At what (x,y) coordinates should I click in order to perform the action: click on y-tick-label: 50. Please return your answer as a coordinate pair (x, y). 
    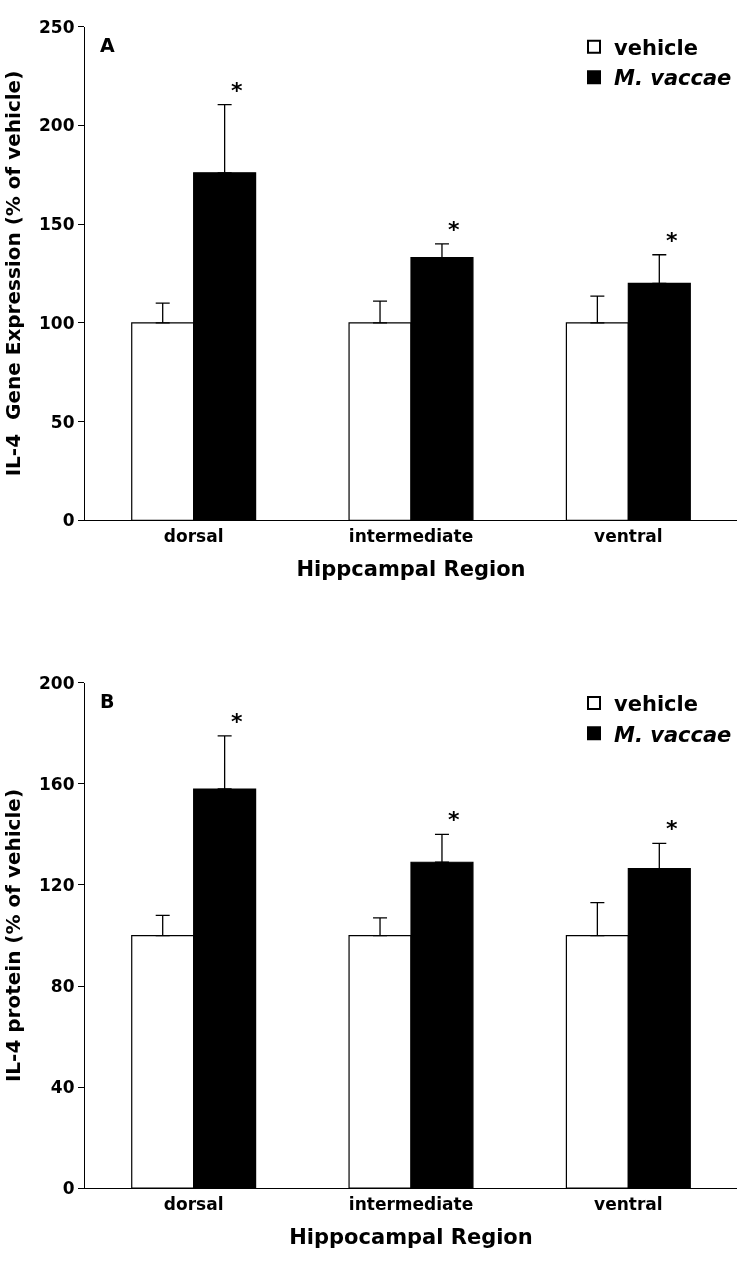
    Looking at the image, I should click on (62, 421).